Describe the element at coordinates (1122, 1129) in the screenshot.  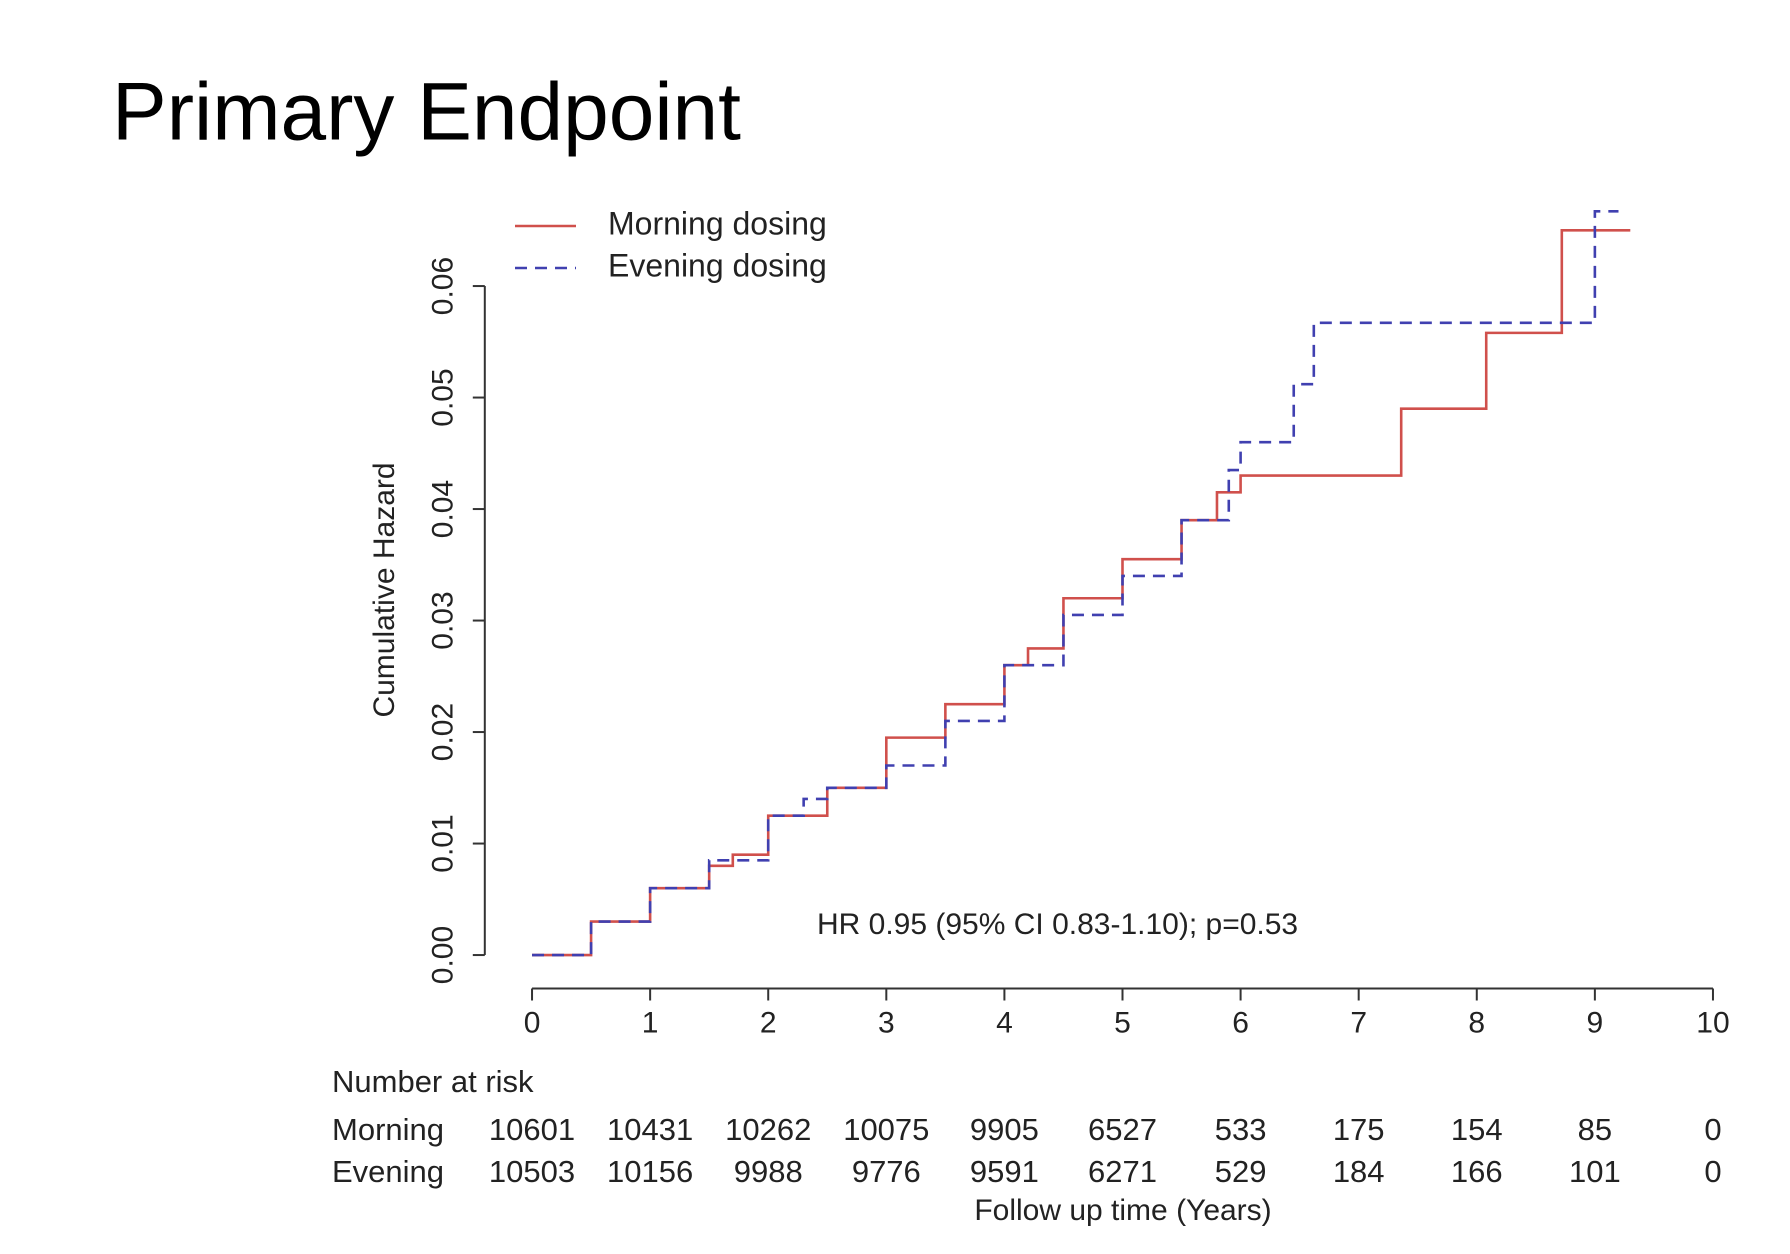
I see `risk-value: 6527` at that location.